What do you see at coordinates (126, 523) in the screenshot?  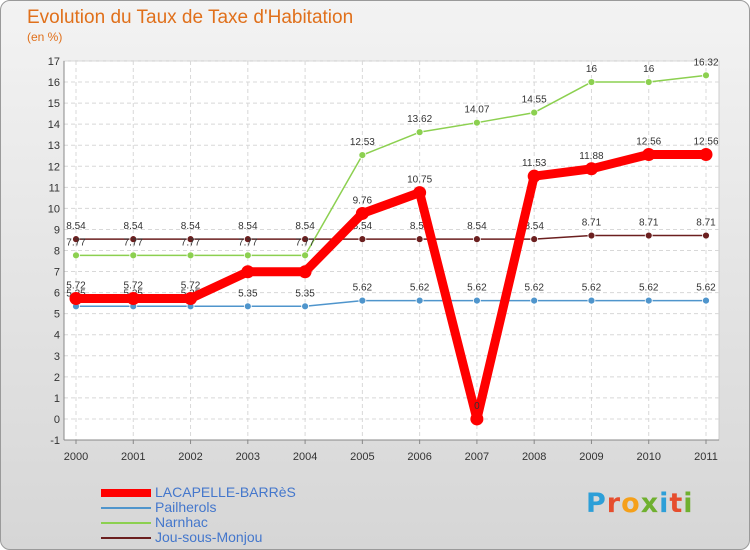 I see `legend-swatch-narnhac` at bounding box center [126, 523].